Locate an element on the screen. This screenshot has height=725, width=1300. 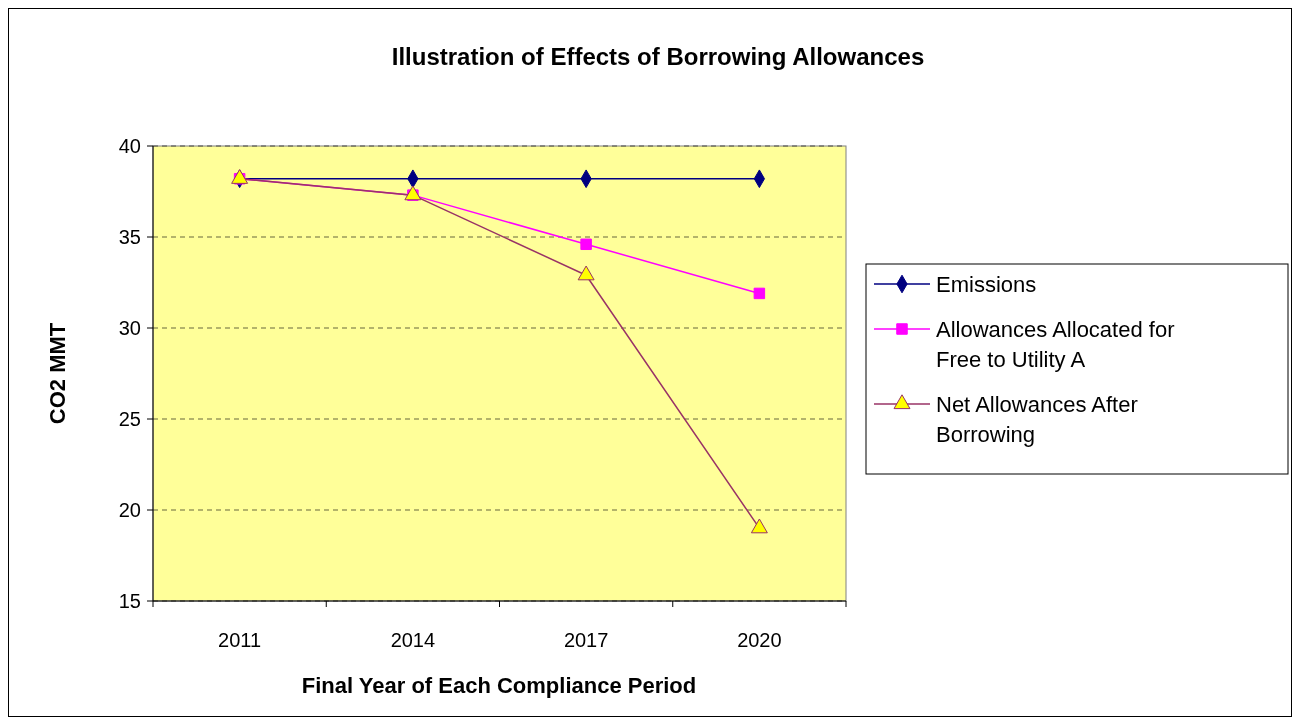
y-axis-title: CO2 MMT is located at coordinates (57, 373).